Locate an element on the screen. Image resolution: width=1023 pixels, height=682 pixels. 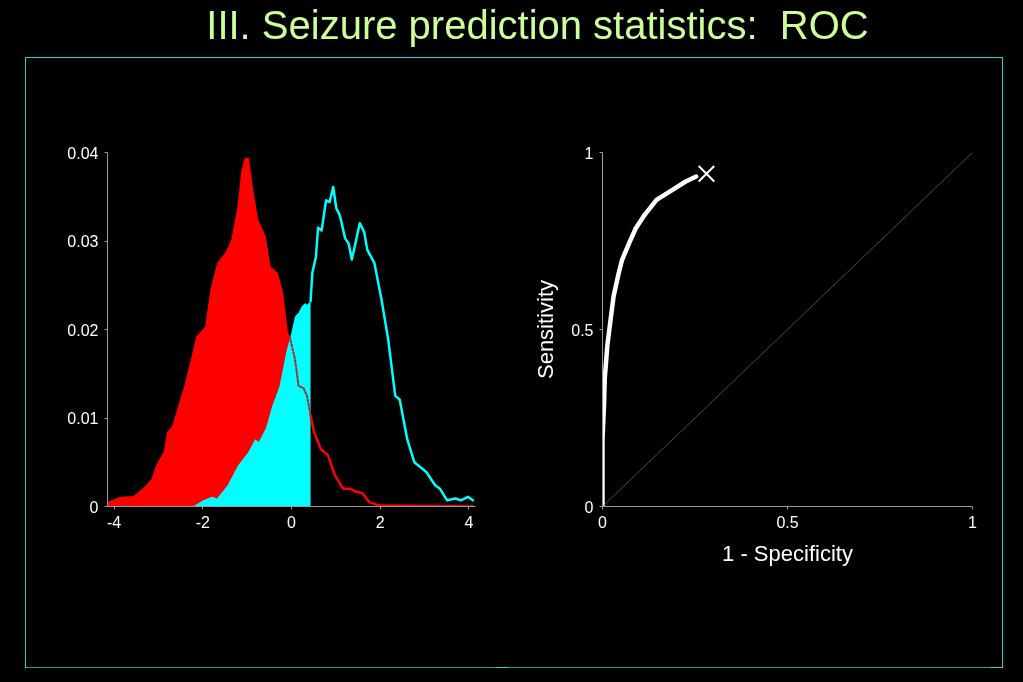
x-tick-label: 4 is located at coordinates (469, 522).